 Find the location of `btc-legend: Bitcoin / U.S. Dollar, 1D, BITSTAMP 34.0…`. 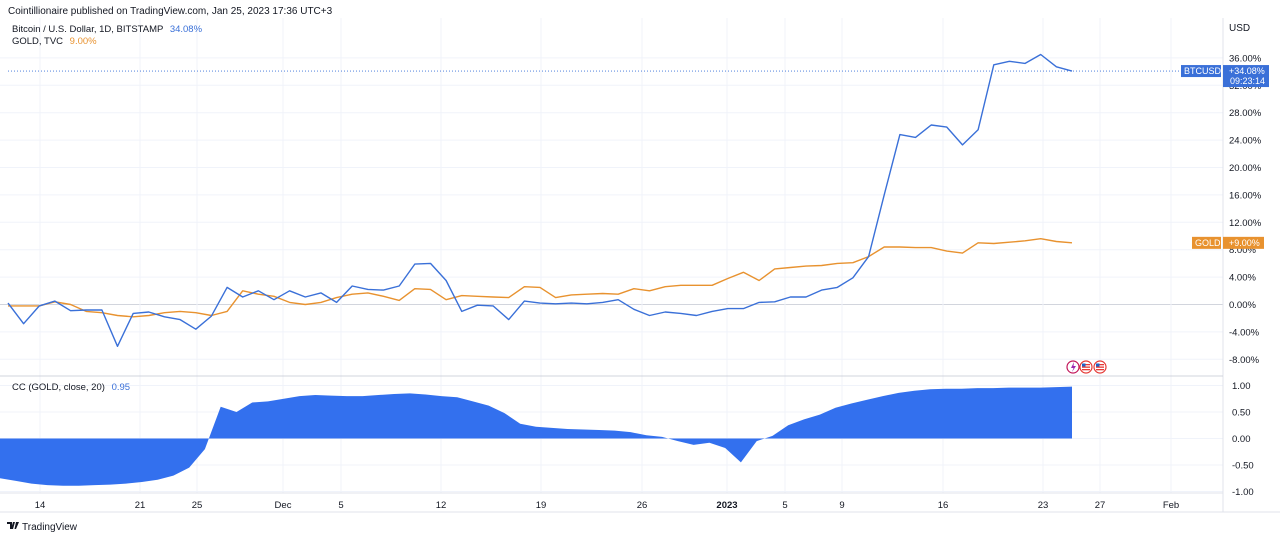

btc-legend: Bitcoin / U.S. Dollar, 1D, BITSTAMP 34.0… is located at coordinates (107, 29).